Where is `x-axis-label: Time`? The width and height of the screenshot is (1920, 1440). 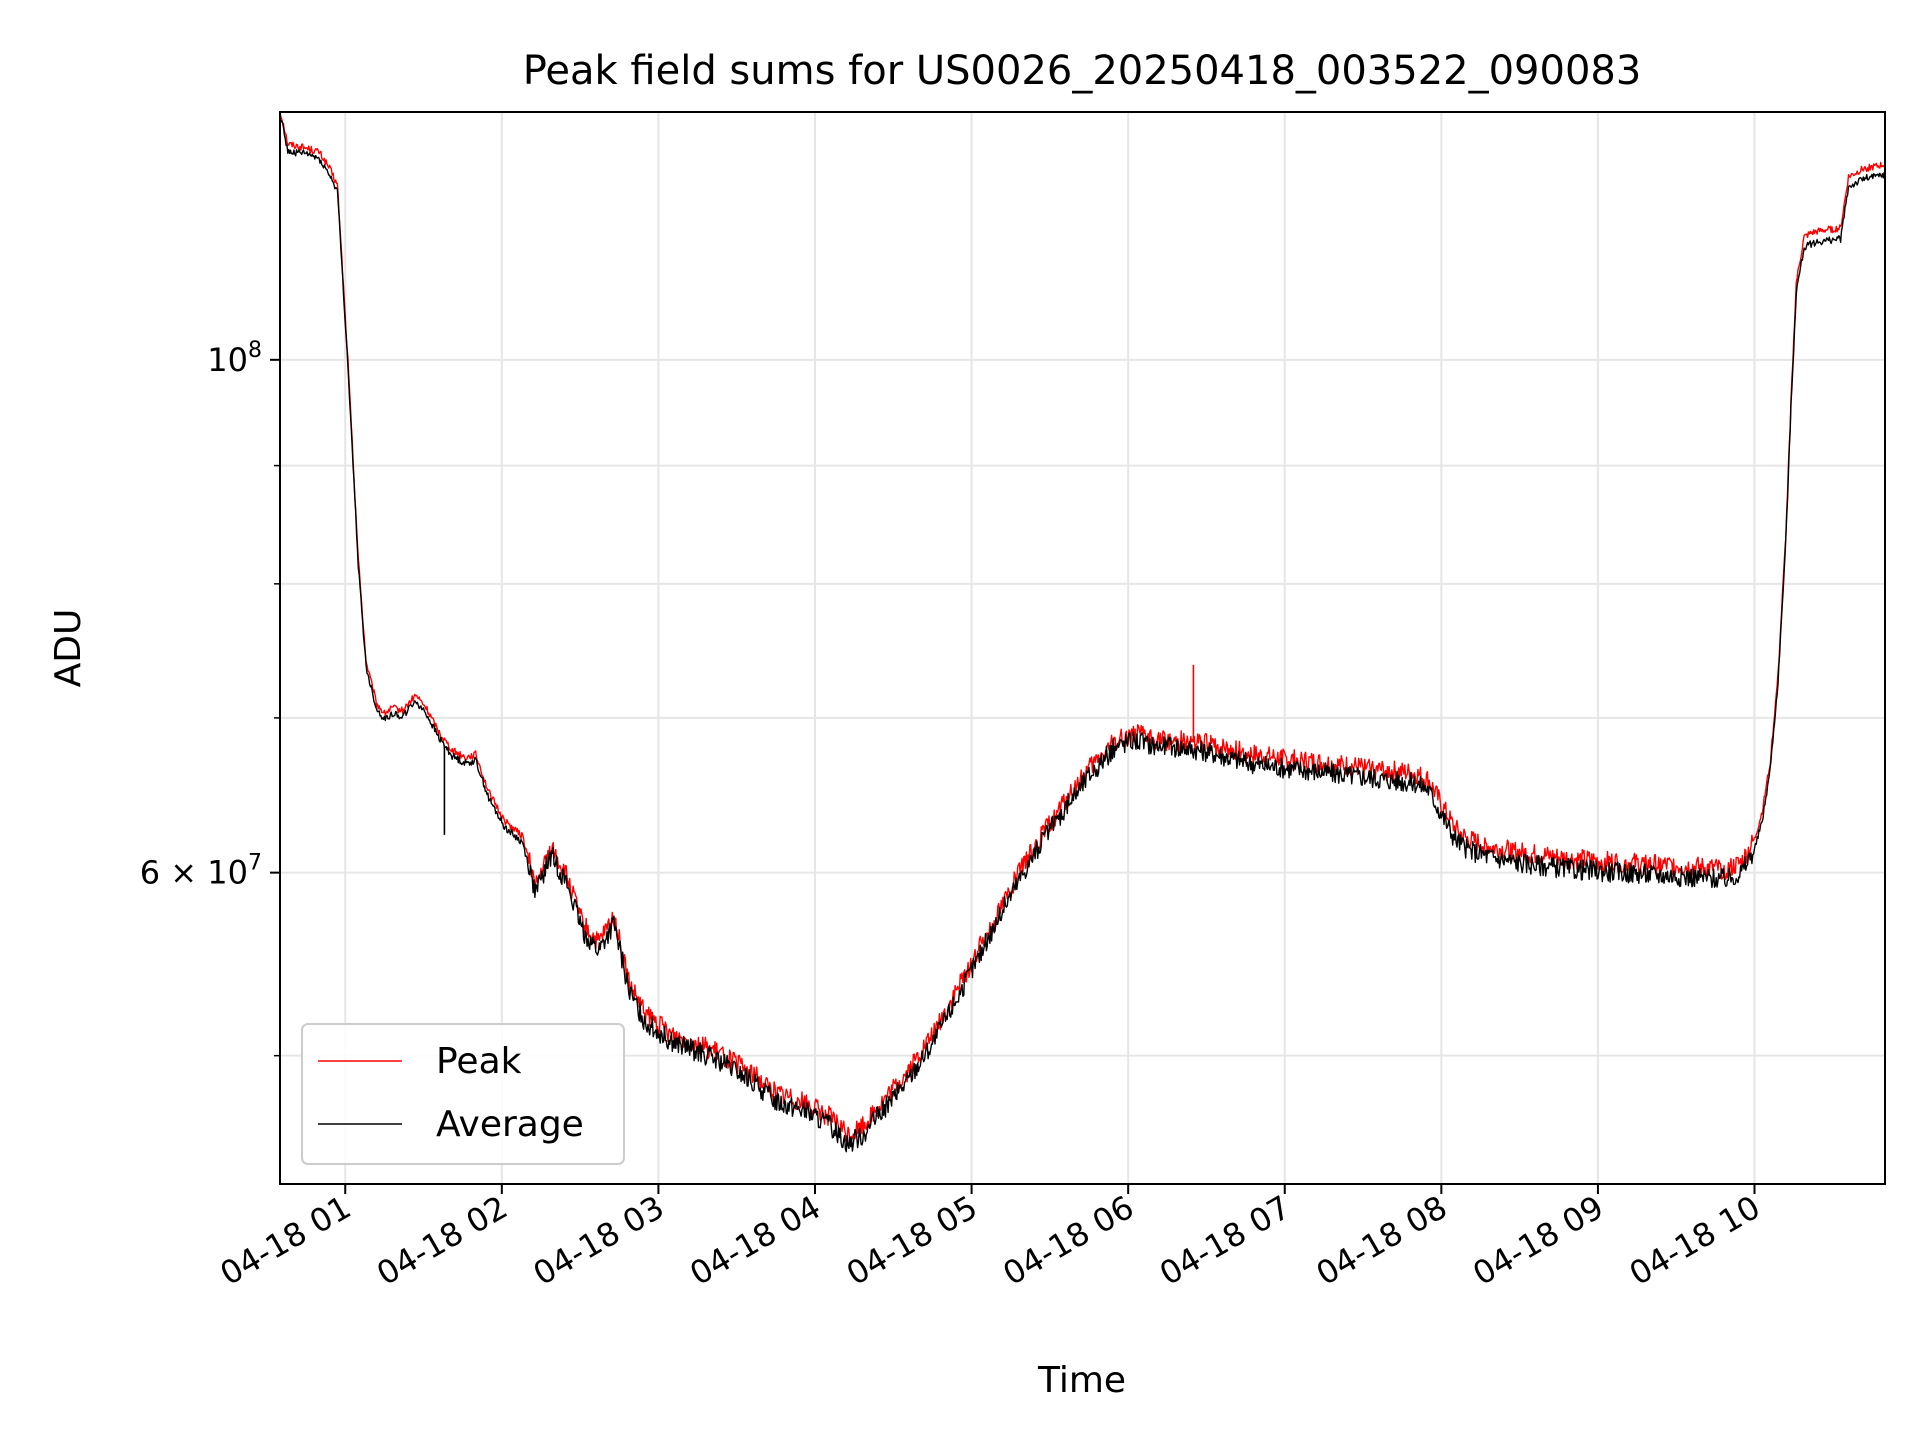 x-axis-label: Time is located at coordinates (1081, 1380).